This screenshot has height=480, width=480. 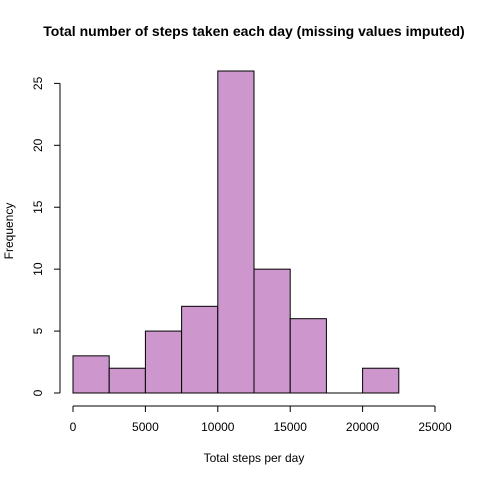 What do you see at coordinates (38, 330) in the screenshot?
I see `y-tick-label: 5` at bounding box center [38, 330].